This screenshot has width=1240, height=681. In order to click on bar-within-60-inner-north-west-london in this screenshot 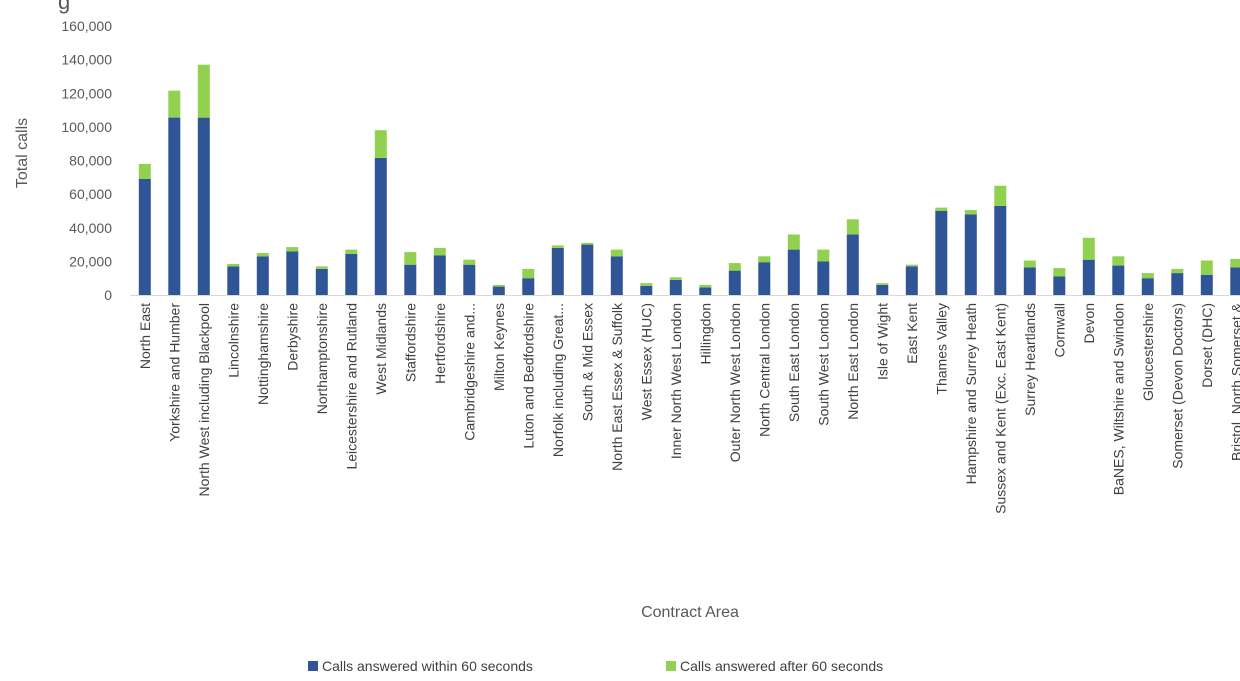, I will do `click(675, 287)`.